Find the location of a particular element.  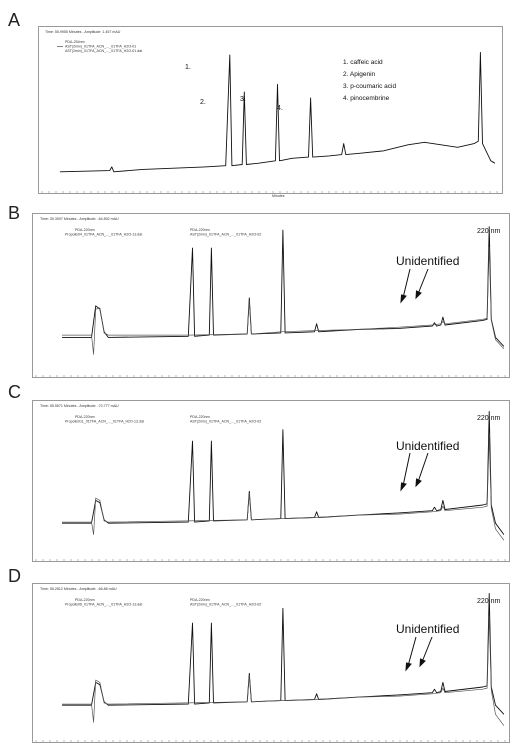

peak-label-2: 2. is located at coordinates (203, 102).